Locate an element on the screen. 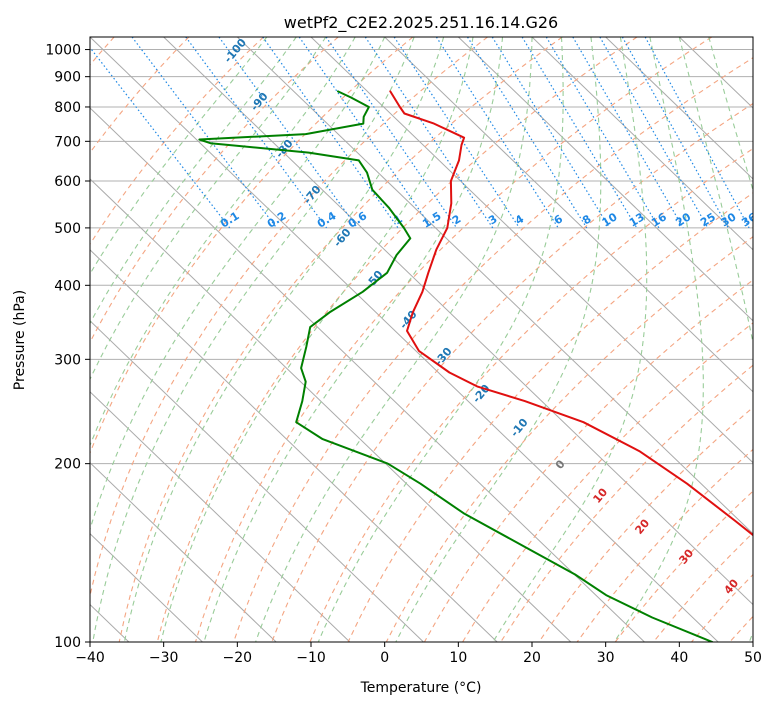  moist-adiabat-label: -90 is located at coordinates (259, 102).